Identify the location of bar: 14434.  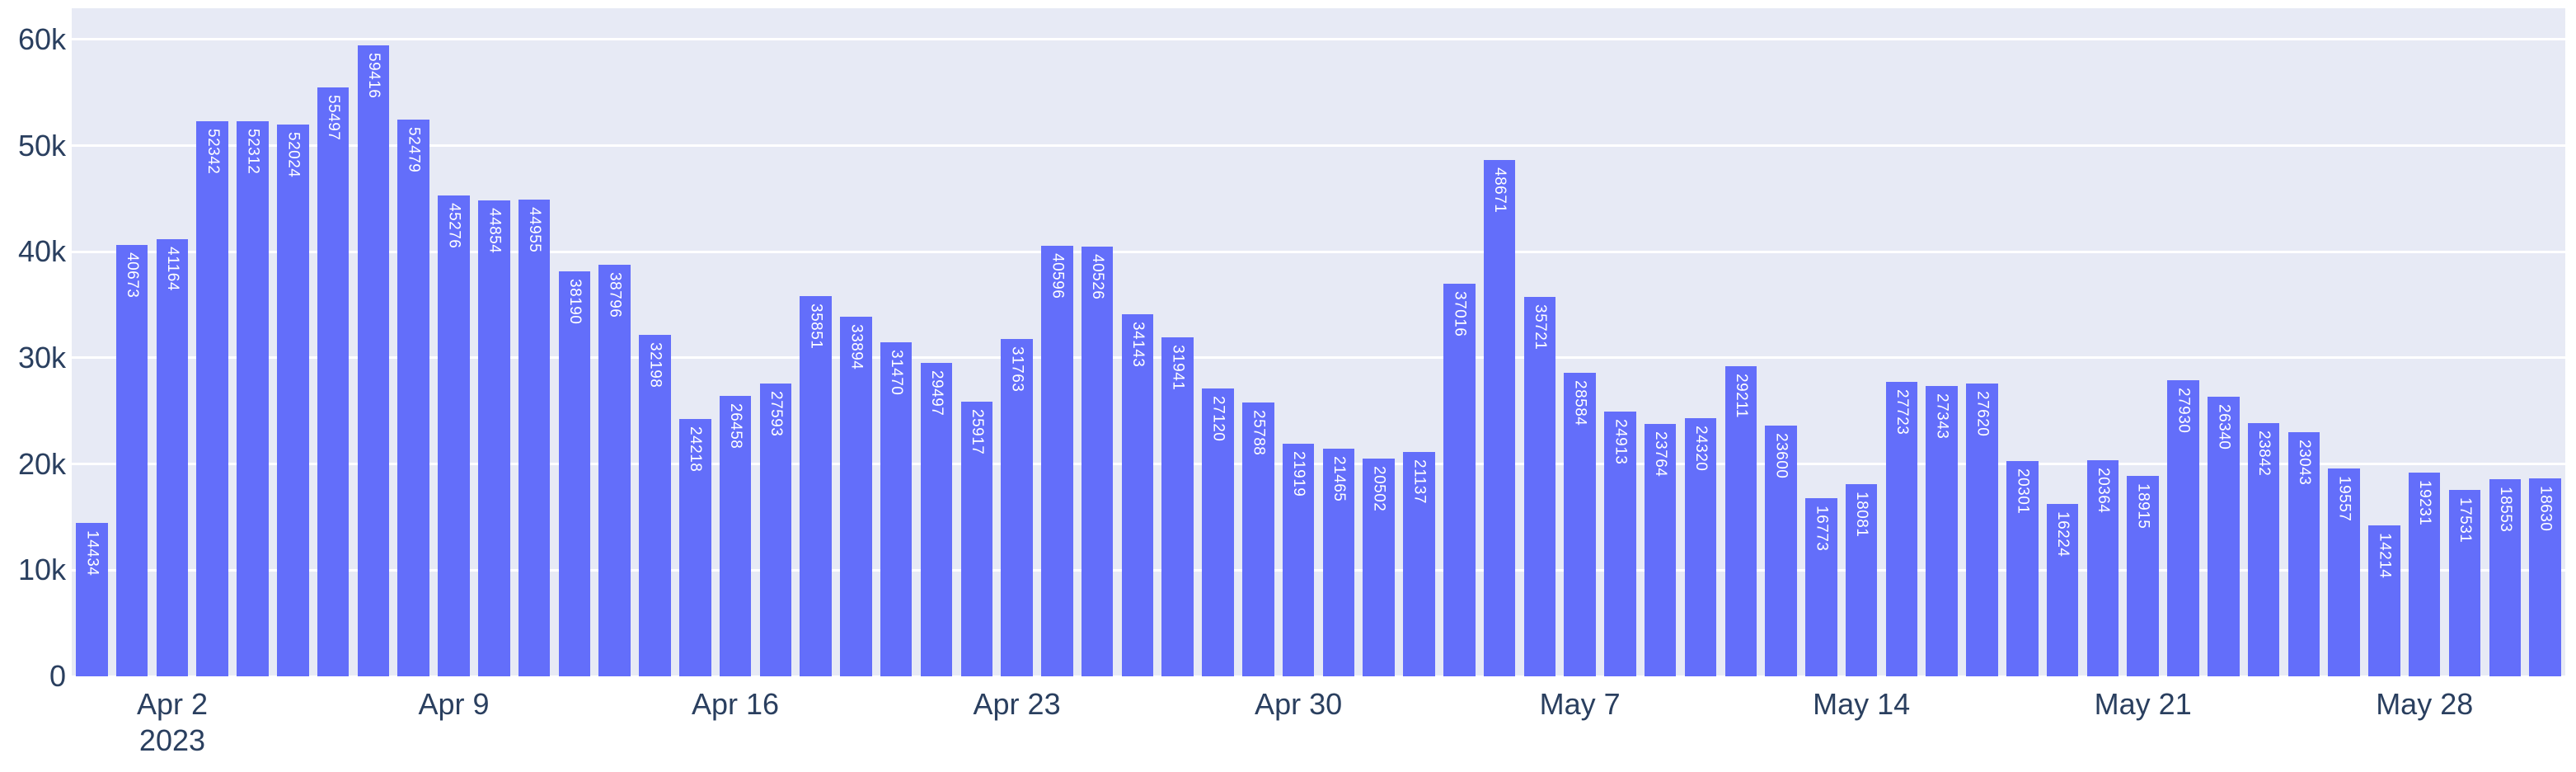
(92, 599).